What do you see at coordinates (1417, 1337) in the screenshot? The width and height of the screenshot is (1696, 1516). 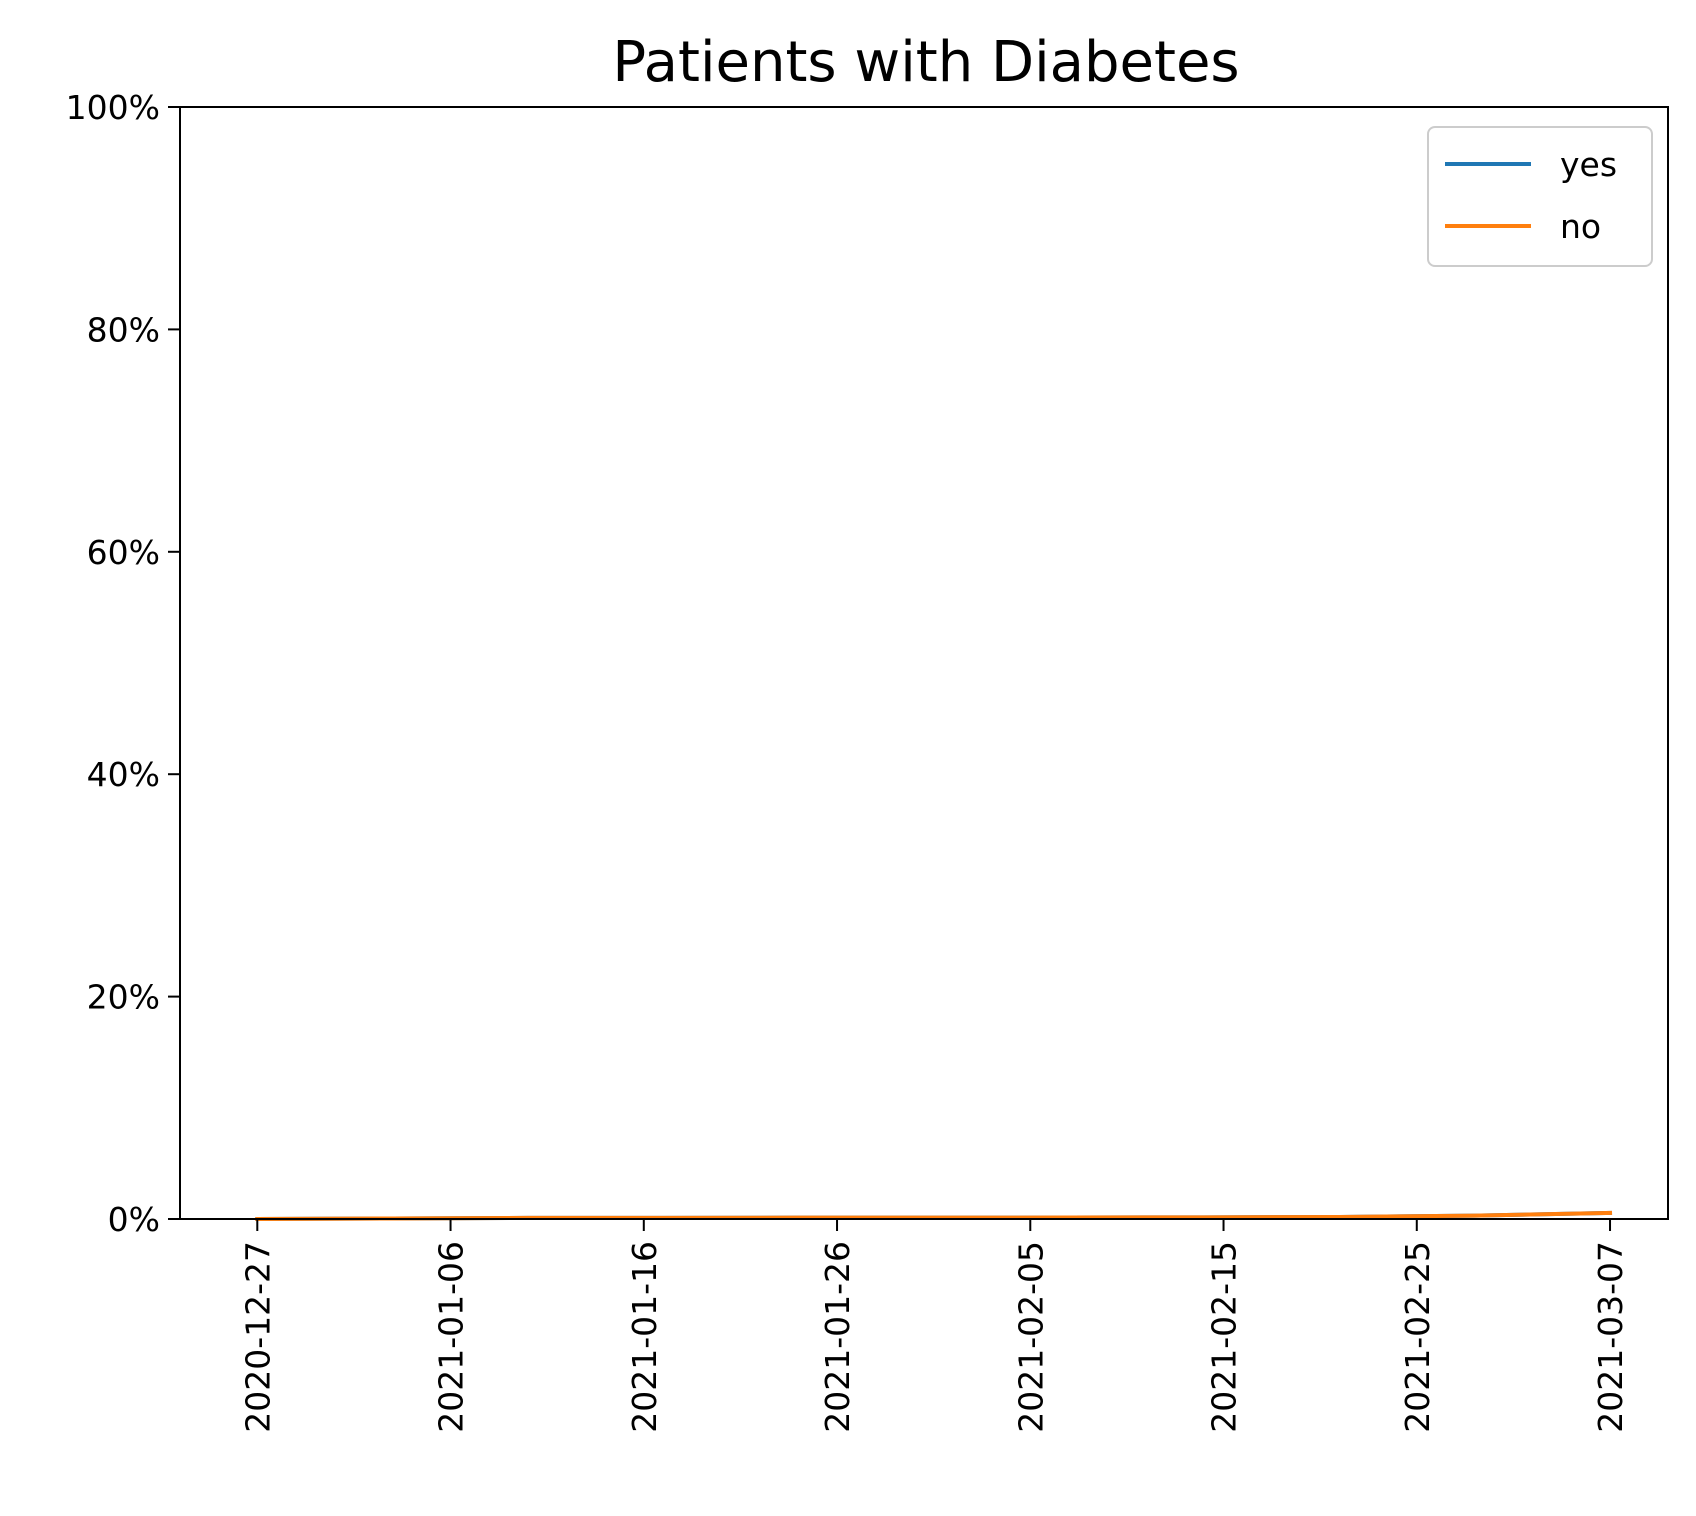 I see `x-tick-label: 2021-02-25` at bounding box center [1417, 1337].